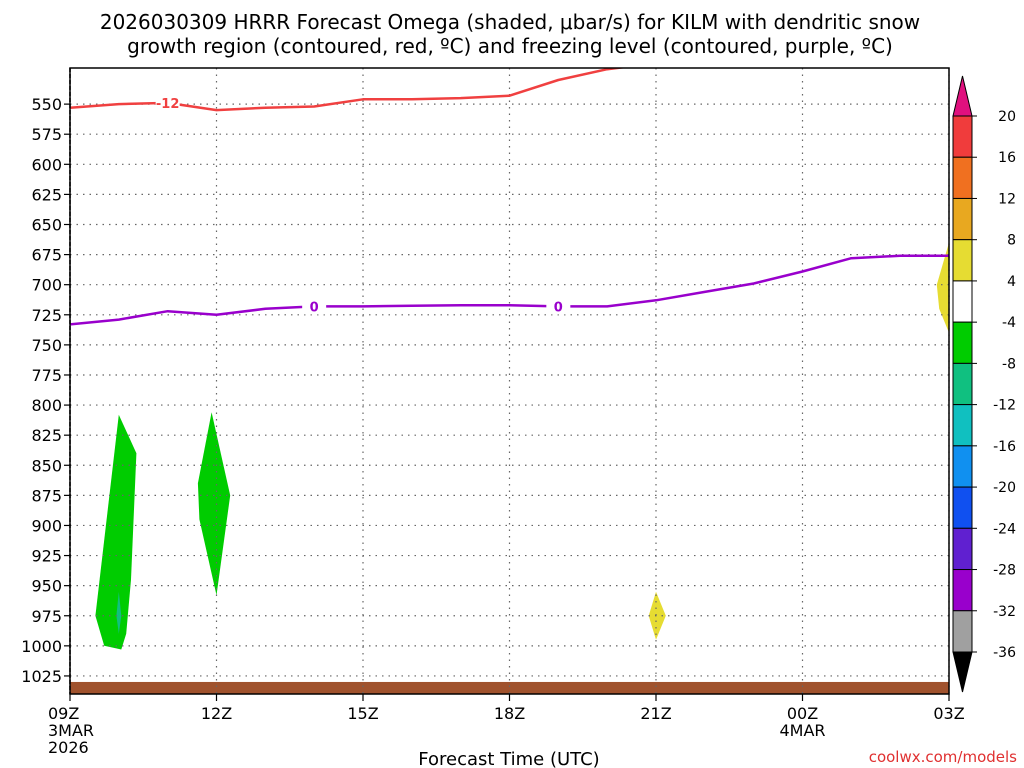  What do you see at coordinates (943, 757) in the screenshot?
I see `credit-text: coolwx.com/models` at bounding box center [943, 757].